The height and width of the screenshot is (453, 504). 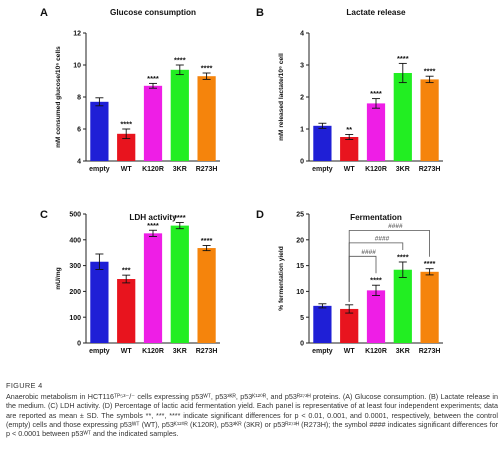 What do you see at coordinates (260, 13) in the screenshot?
I see `panel-letter: B` at bounding box center [260, 13].